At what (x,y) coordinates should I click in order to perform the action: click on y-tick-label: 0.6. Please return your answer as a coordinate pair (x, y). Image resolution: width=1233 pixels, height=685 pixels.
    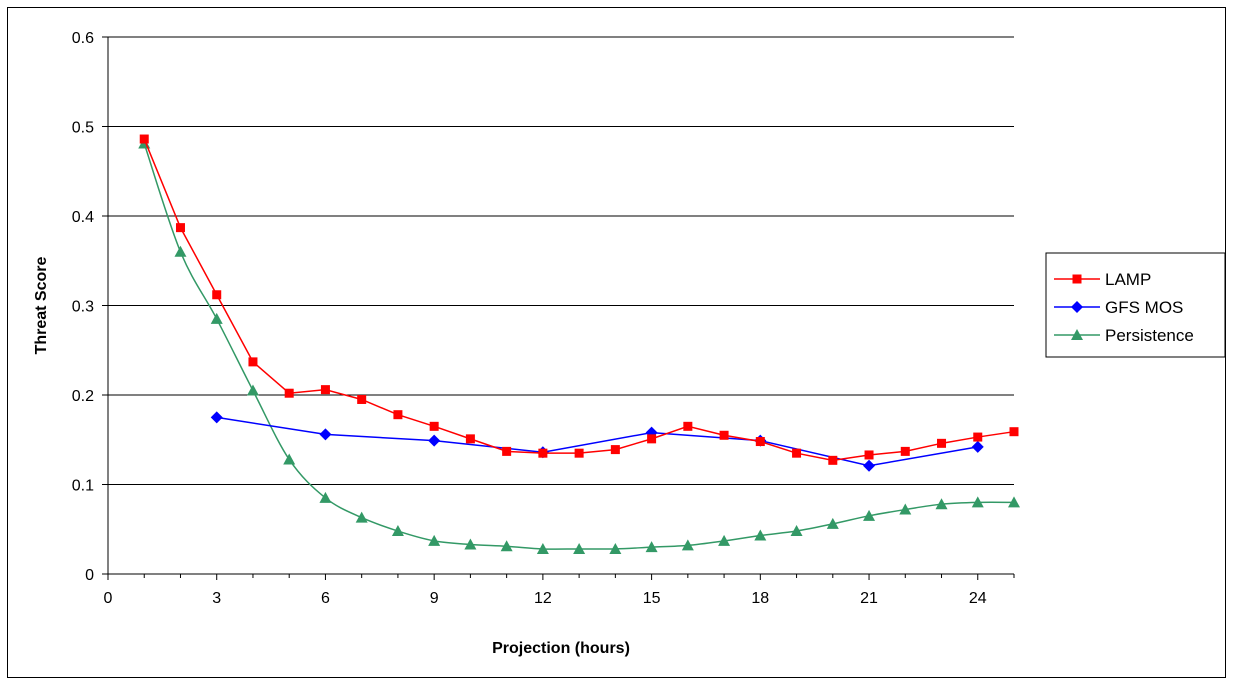
    Looking at the image, I should click on (83, 38).